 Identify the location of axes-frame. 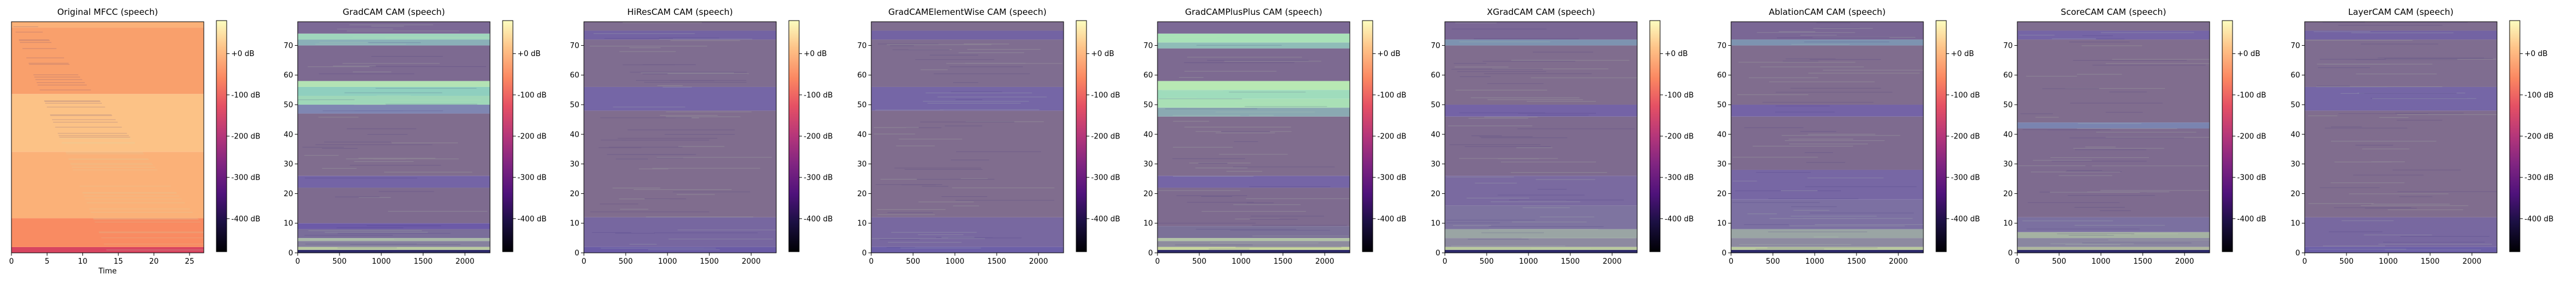
(2113, 137).